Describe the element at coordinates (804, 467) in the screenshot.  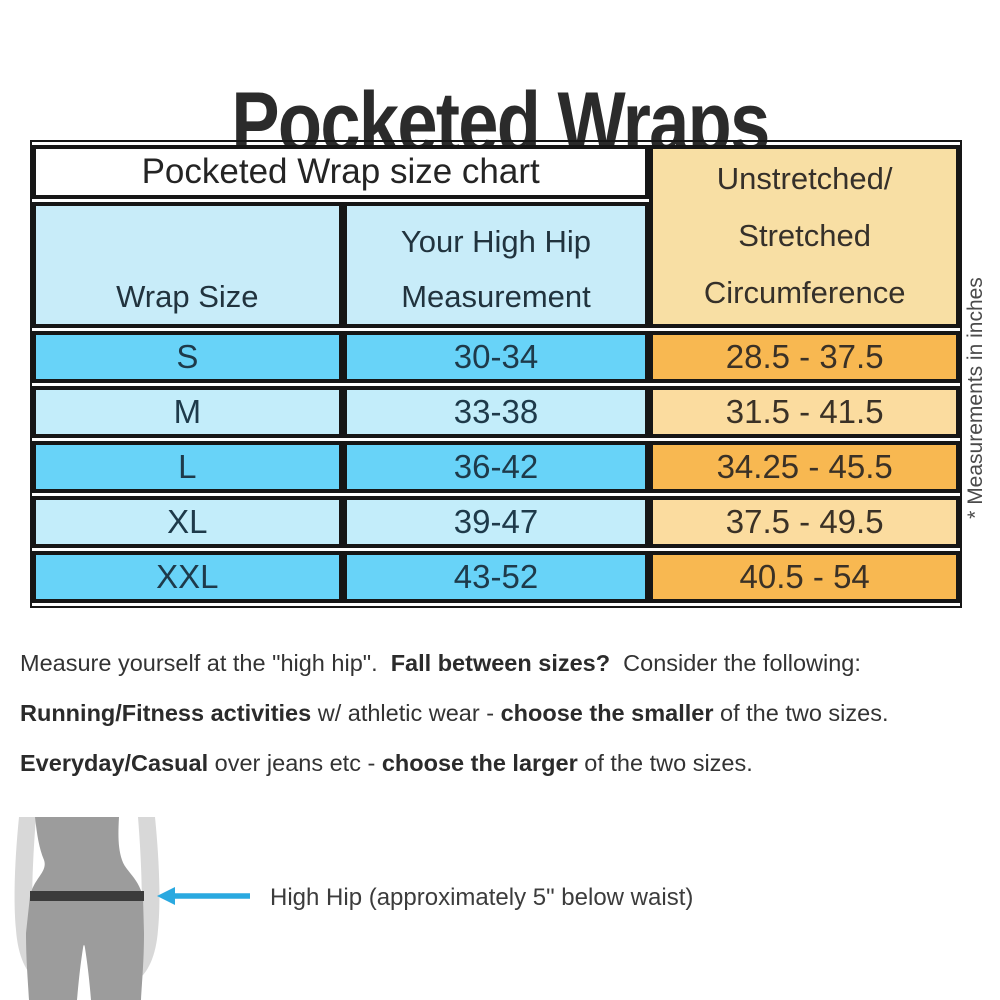
I see `circumference-cell: 34.25 - 45.5` at that location.